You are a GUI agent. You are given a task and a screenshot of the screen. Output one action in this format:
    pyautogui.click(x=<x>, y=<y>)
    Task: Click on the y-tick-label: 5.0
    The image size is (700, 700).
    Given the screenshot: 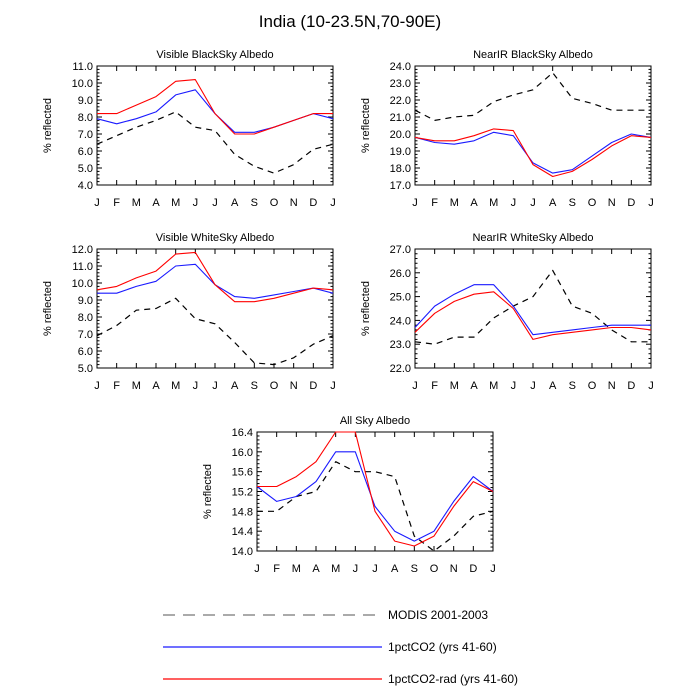 What is the action you would take?
    pyautogui.click(x=85, y=169)
    